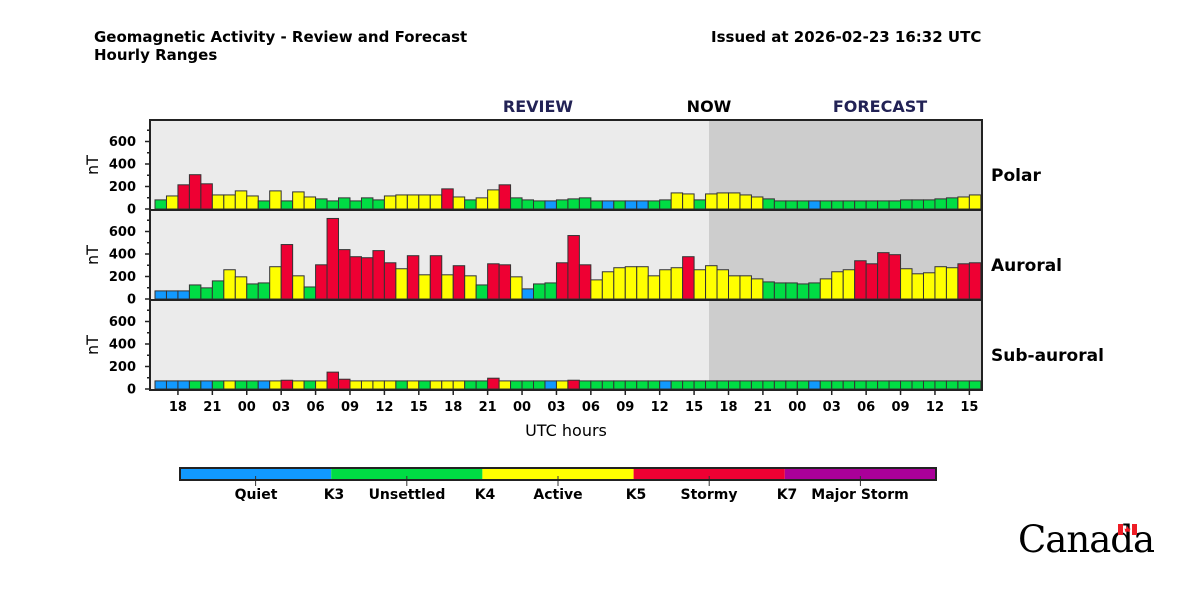 The height and width of the screenshot is (600, 1200). What do you see at coordinates (557, 495) in the screenshot?
I see `legend-label: Active` at bounding box center [557, 495].